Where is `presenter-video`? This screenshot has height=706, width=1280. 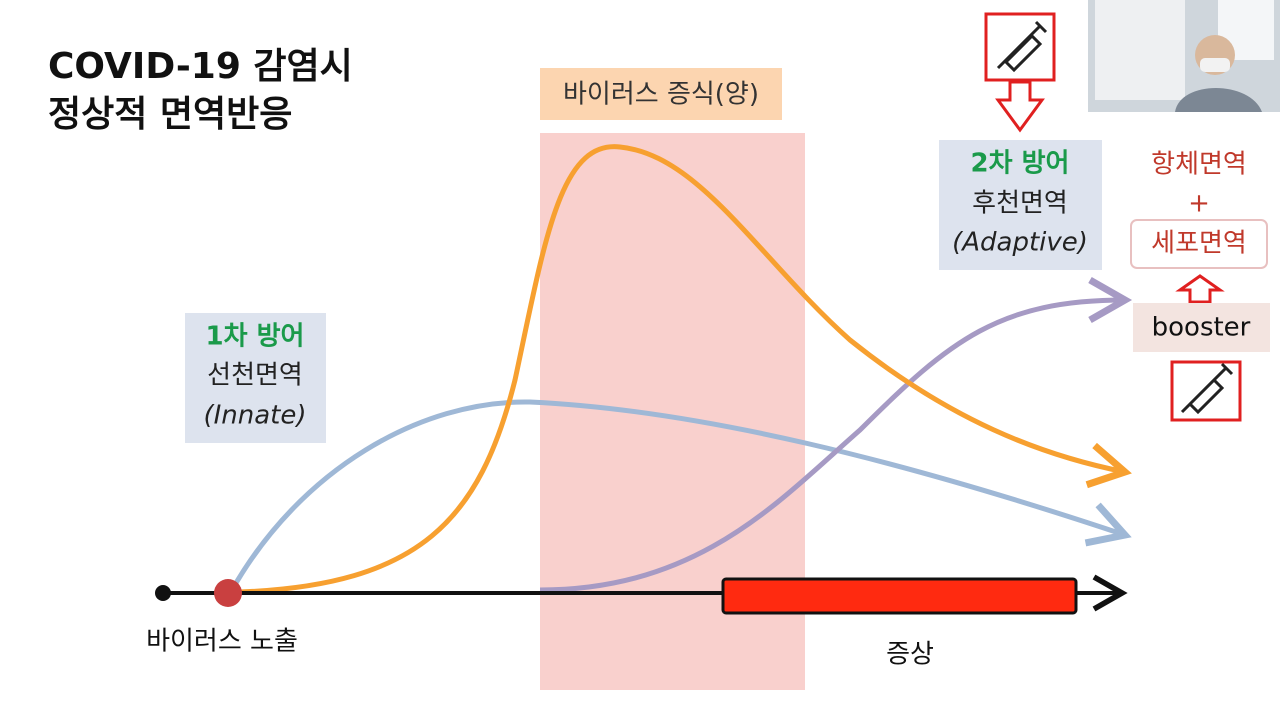
presenter-video is located at coordinates (1184, 56).